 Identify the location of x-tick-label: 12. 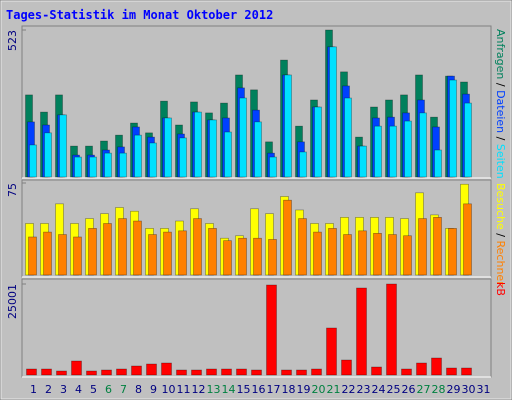
(199, 389).